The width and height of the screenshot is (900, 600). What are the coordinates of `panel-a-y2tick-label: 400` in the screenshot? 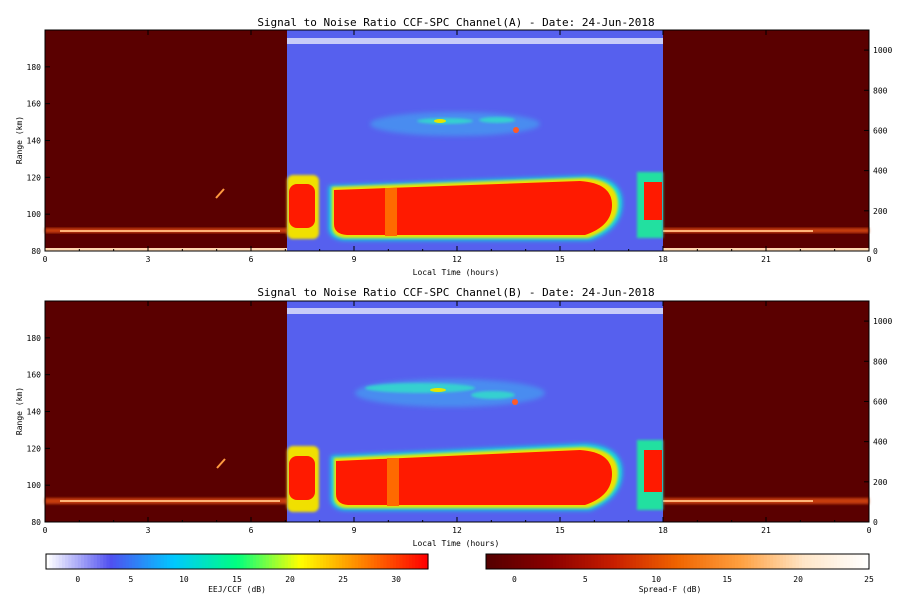 It's located at (880, 171).